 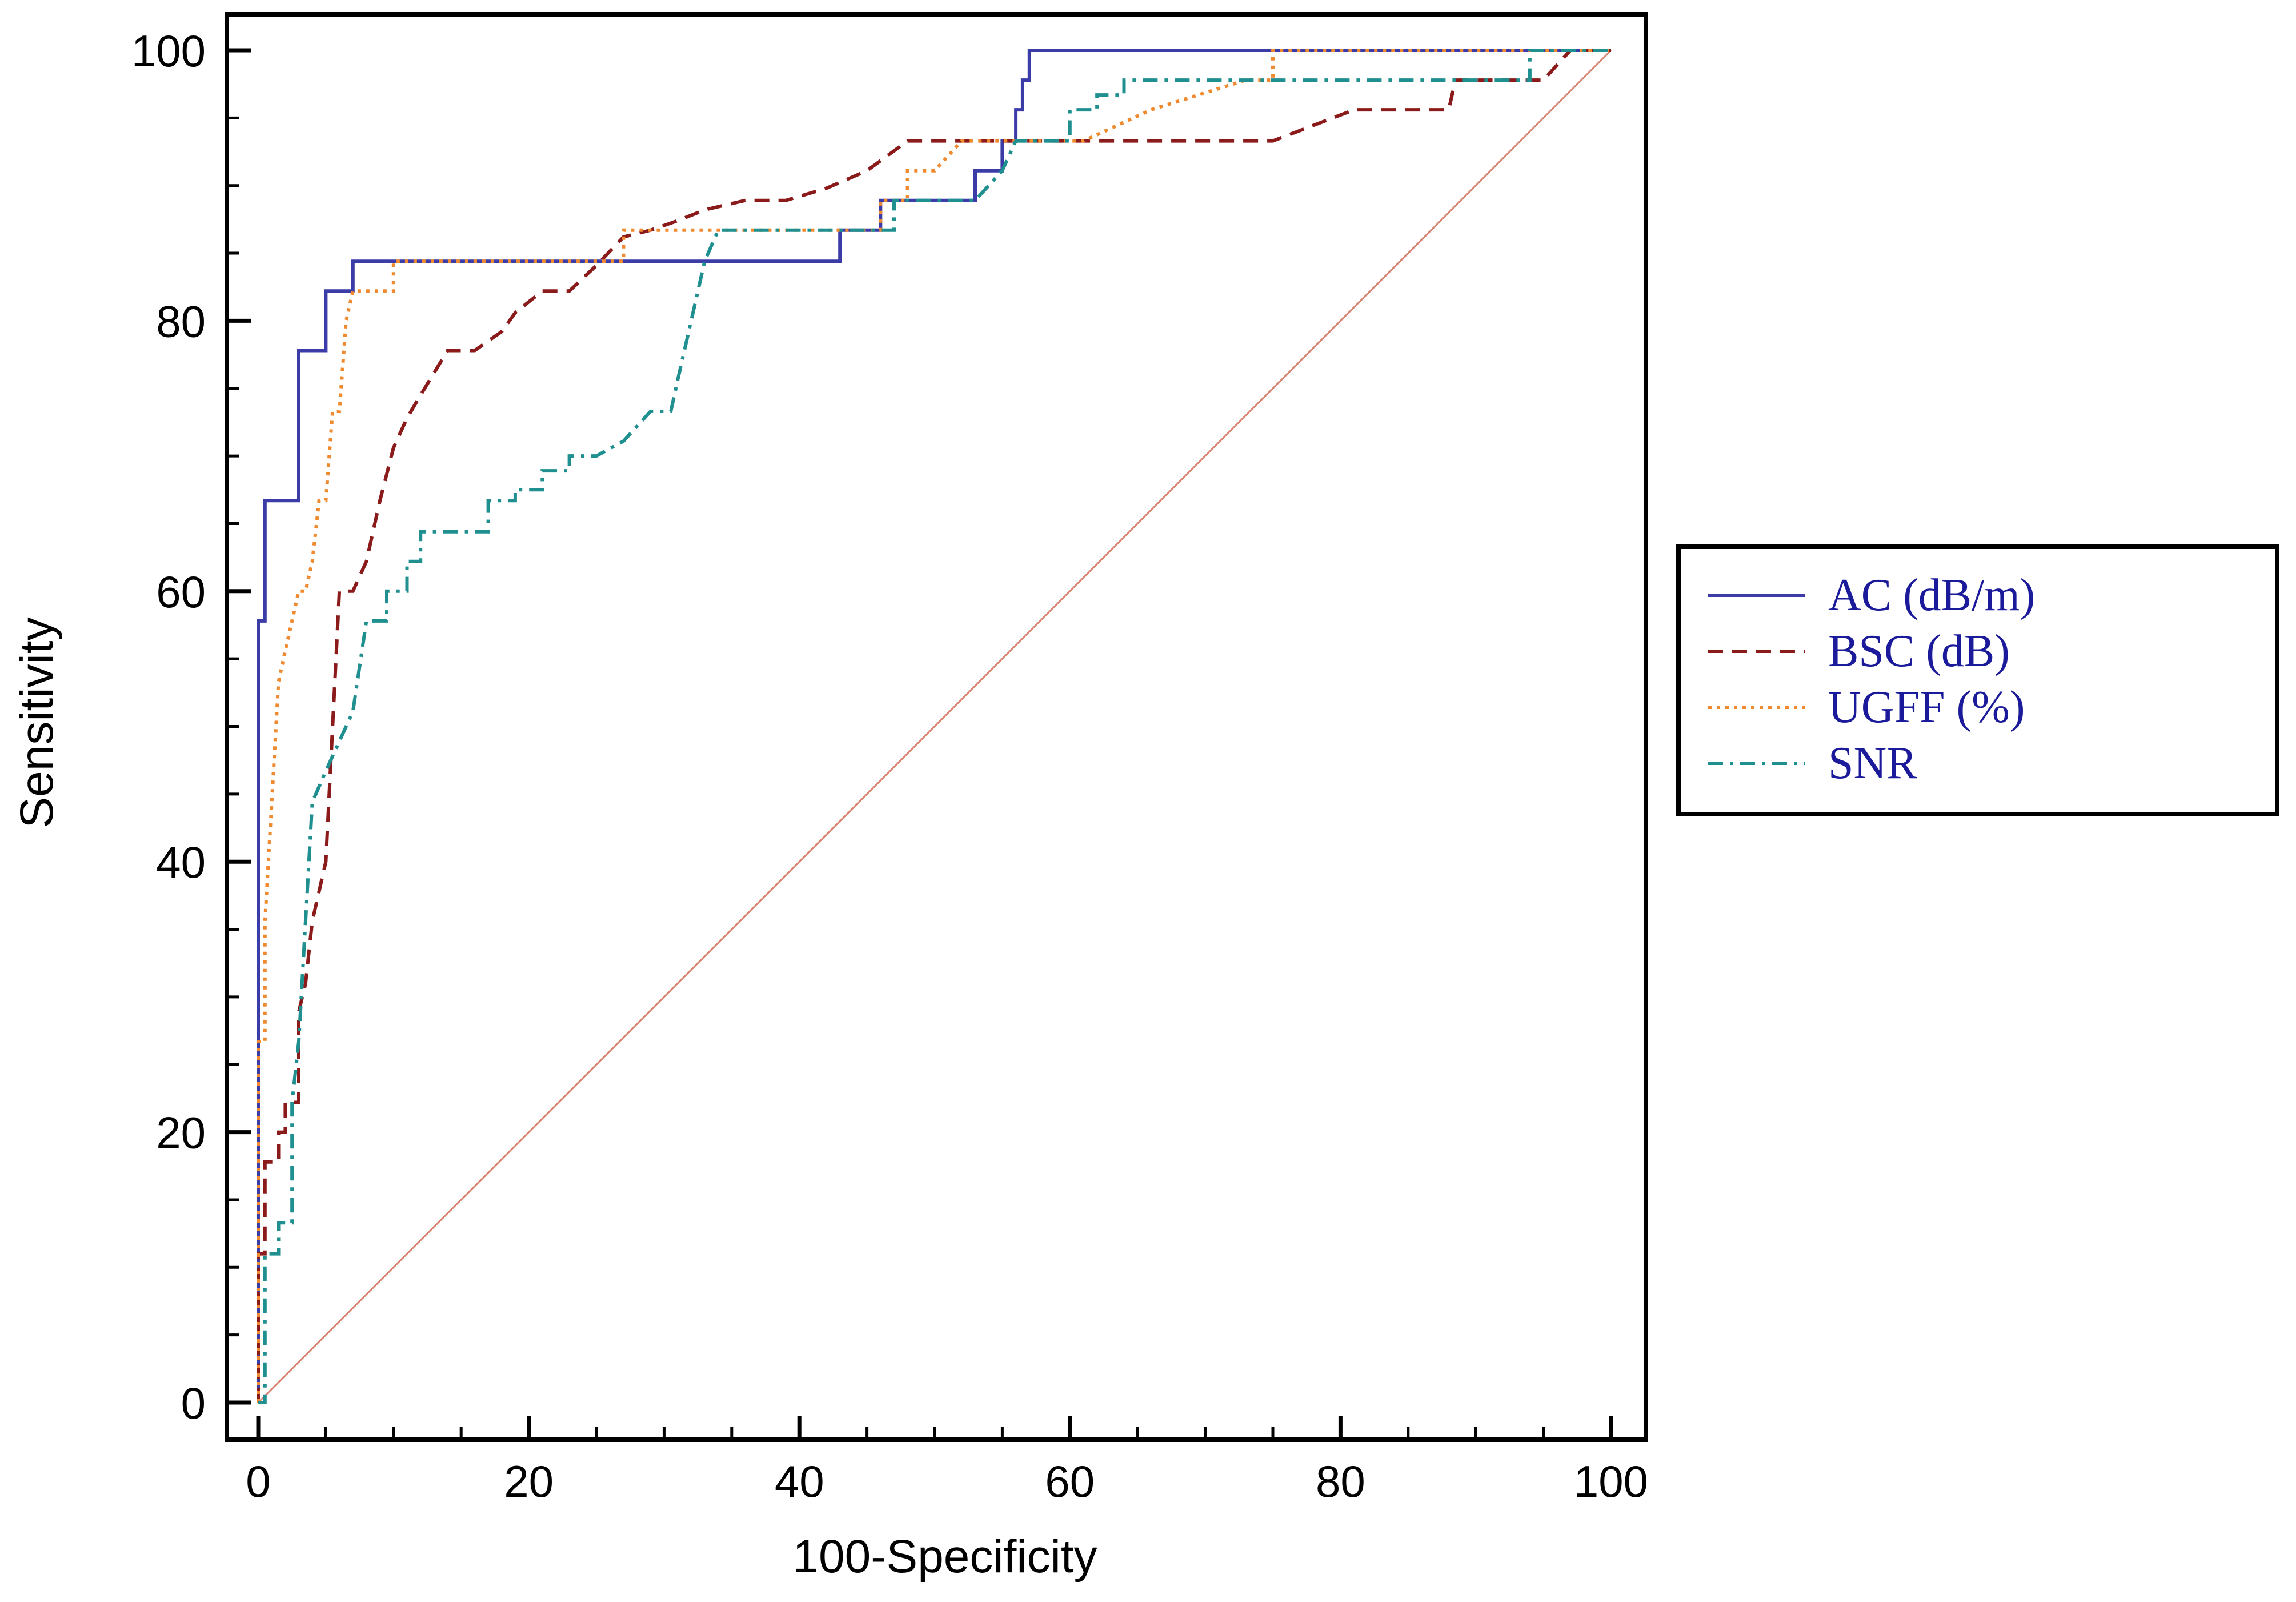 I want to click on x-tick-label: 20, so click(x=529, y=1481).